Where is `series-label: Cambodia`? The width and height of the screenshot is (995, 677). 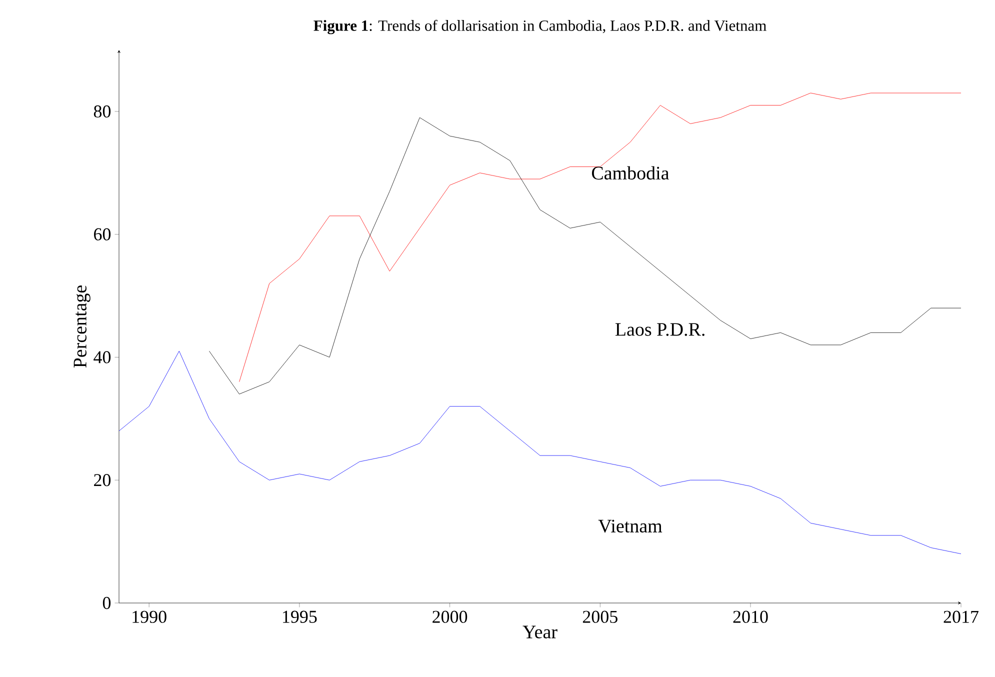 series-label: Cambodia is located at coordinates (631, 173).